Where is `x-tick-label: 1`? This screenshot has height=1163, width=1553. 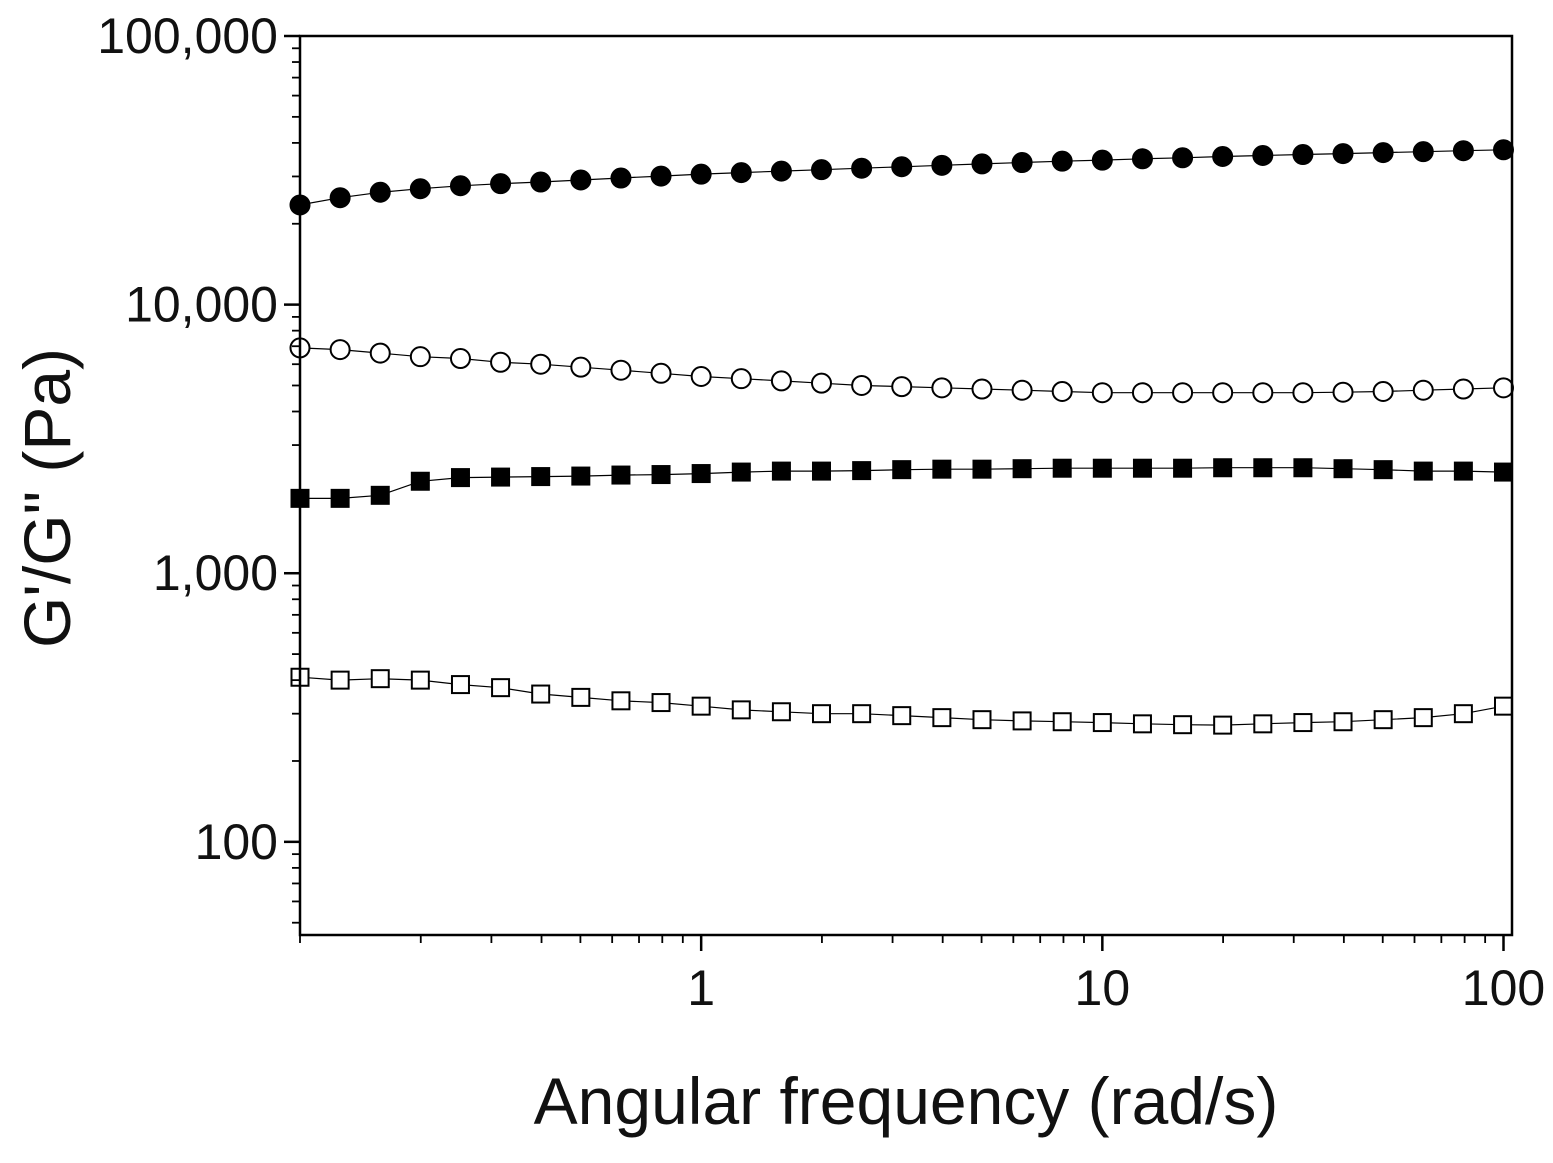 x-tick-label: 1 is located at coordinates (701, 988).